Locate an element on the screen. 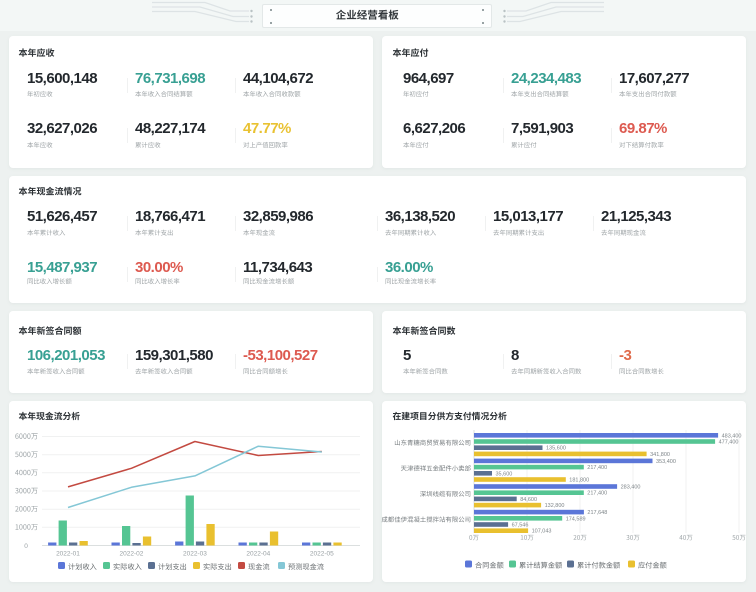 The image size is (756, 592). svg-text: 107,043 is located at coordinates (542, 532).